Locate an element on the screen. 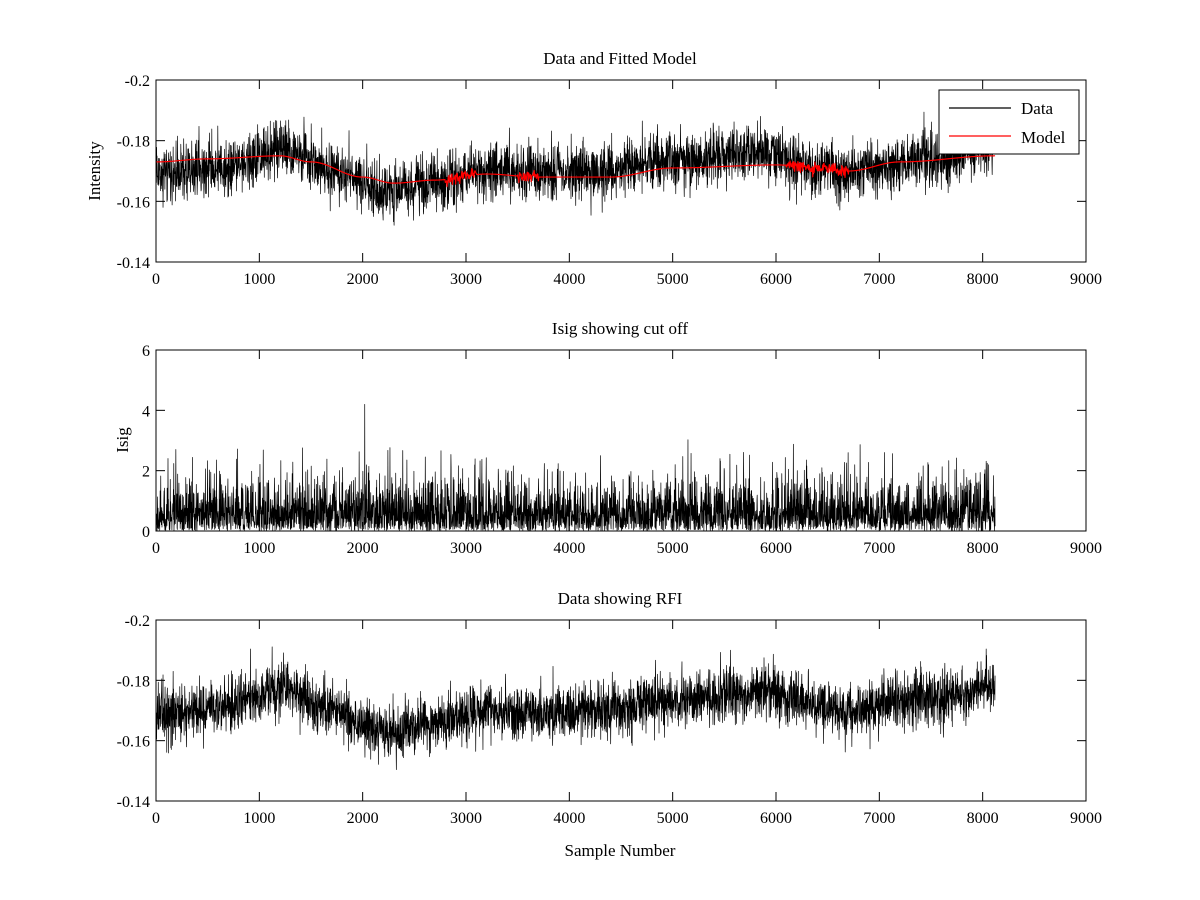 The width and height of the screenshot is (1200, 900). y-tick-label: 0 is located at coordinates (146, 532).